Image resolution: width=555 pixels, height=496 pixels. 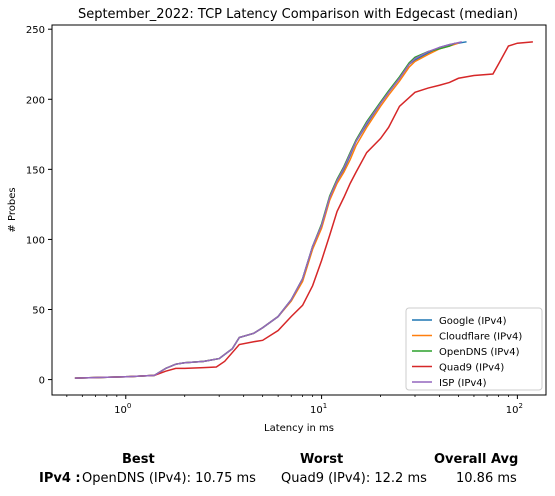 What do you see at coordinates (35, 30) in the screenshot?
I see `y-tick-label: 250` at bounding box center [35, 30].